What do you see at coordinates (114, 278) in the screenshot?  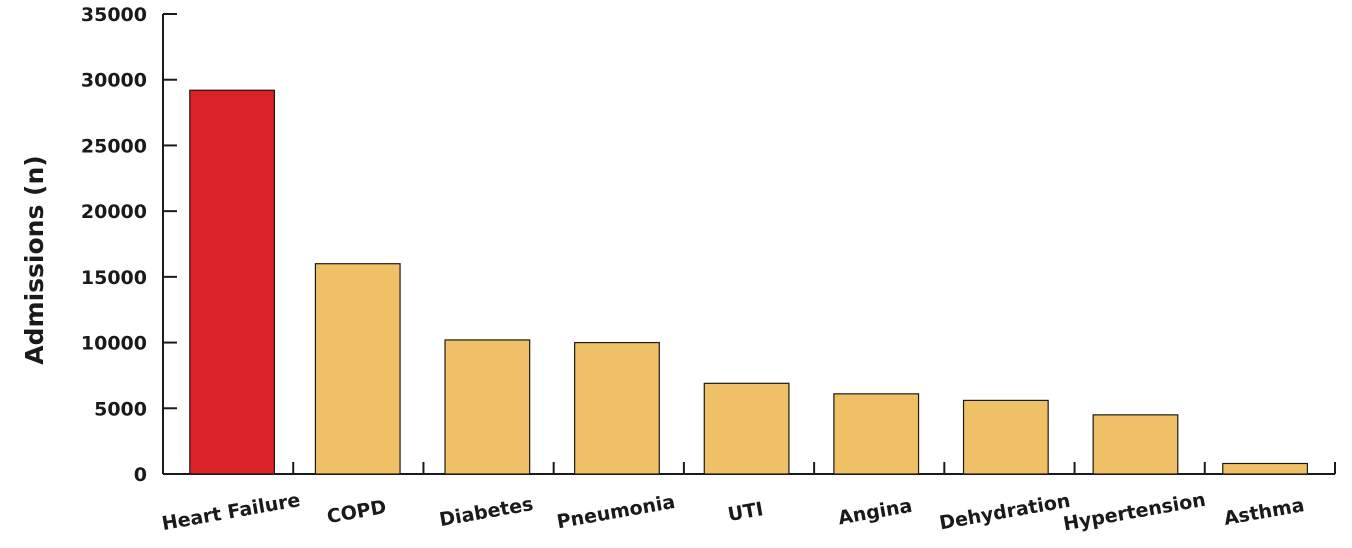 I see `y-tick-label: 15000` at bounding box center [114, 278].